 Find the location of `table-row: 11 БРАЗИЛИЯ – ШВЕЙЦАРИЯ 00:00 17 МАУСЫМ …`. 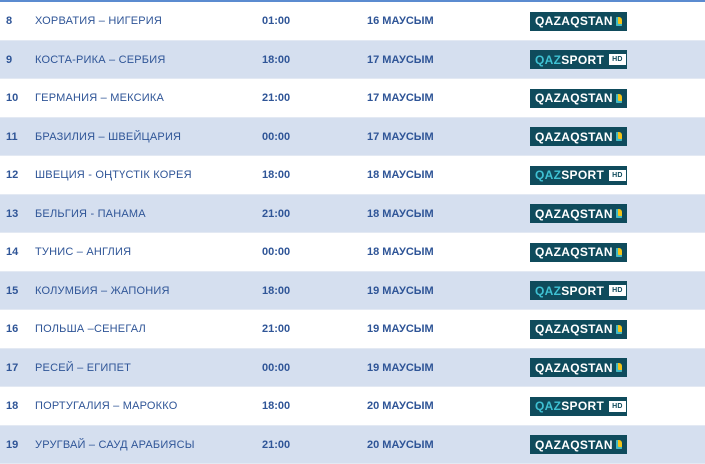

table-row: 11 БРАЗИЛИЯ – ШВЕЙЦАРИЯ 00:00 17 МАУСЫМ … is located at coordinates (352, 136).